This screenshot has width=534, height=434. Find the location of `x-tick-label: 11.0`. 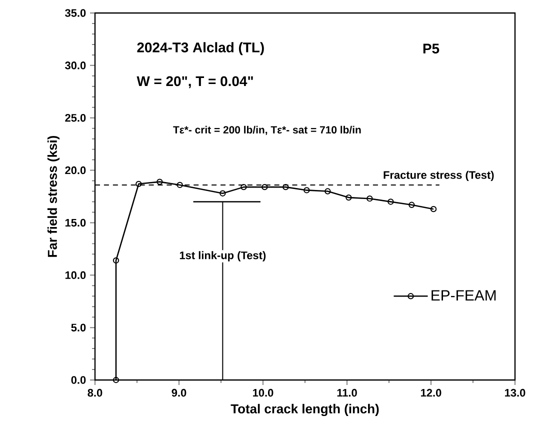

x-tick-label: 11.0 is located at coordinates (347, 392).